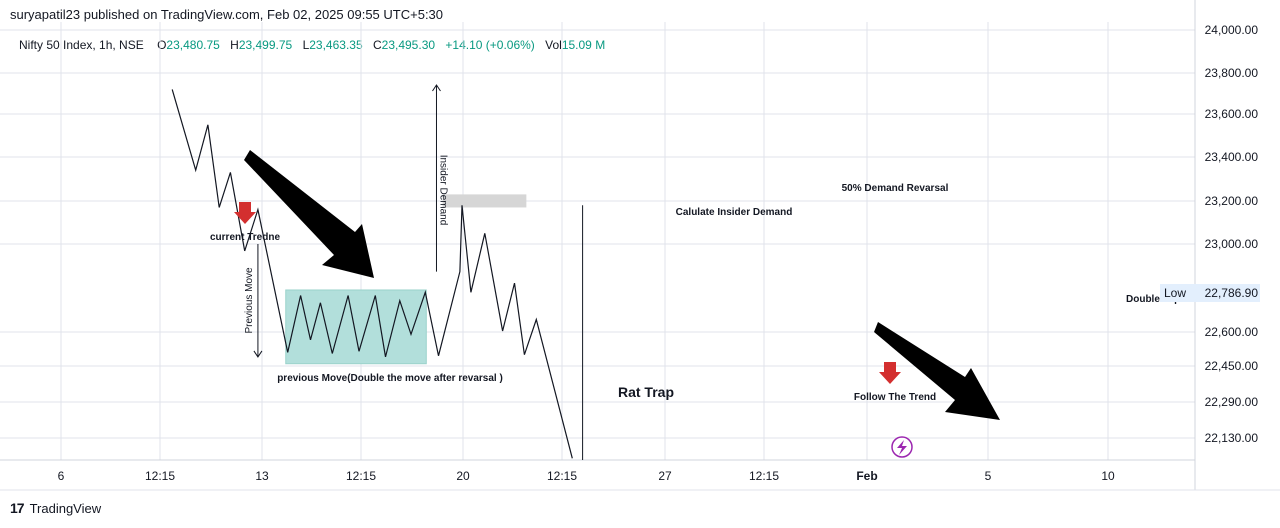 The image size is (1280, 528). I want to click on tradingview-logo-icon: 17, so click(17, 508).